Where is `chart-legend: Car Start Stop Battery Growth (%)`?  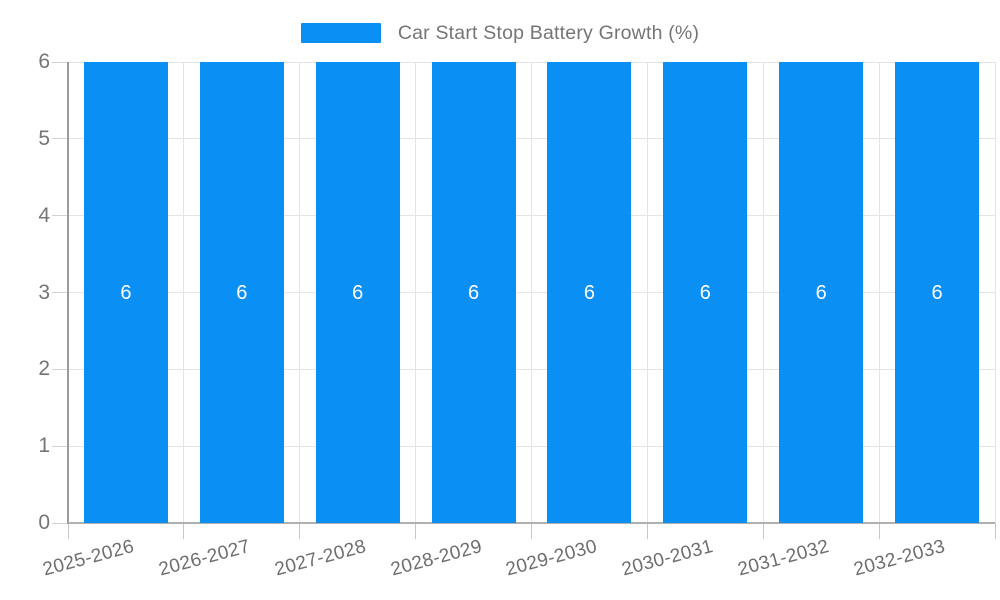 chart-legend: Car Start Stop Battery Growth (%) is located at coordinates (500, 33).